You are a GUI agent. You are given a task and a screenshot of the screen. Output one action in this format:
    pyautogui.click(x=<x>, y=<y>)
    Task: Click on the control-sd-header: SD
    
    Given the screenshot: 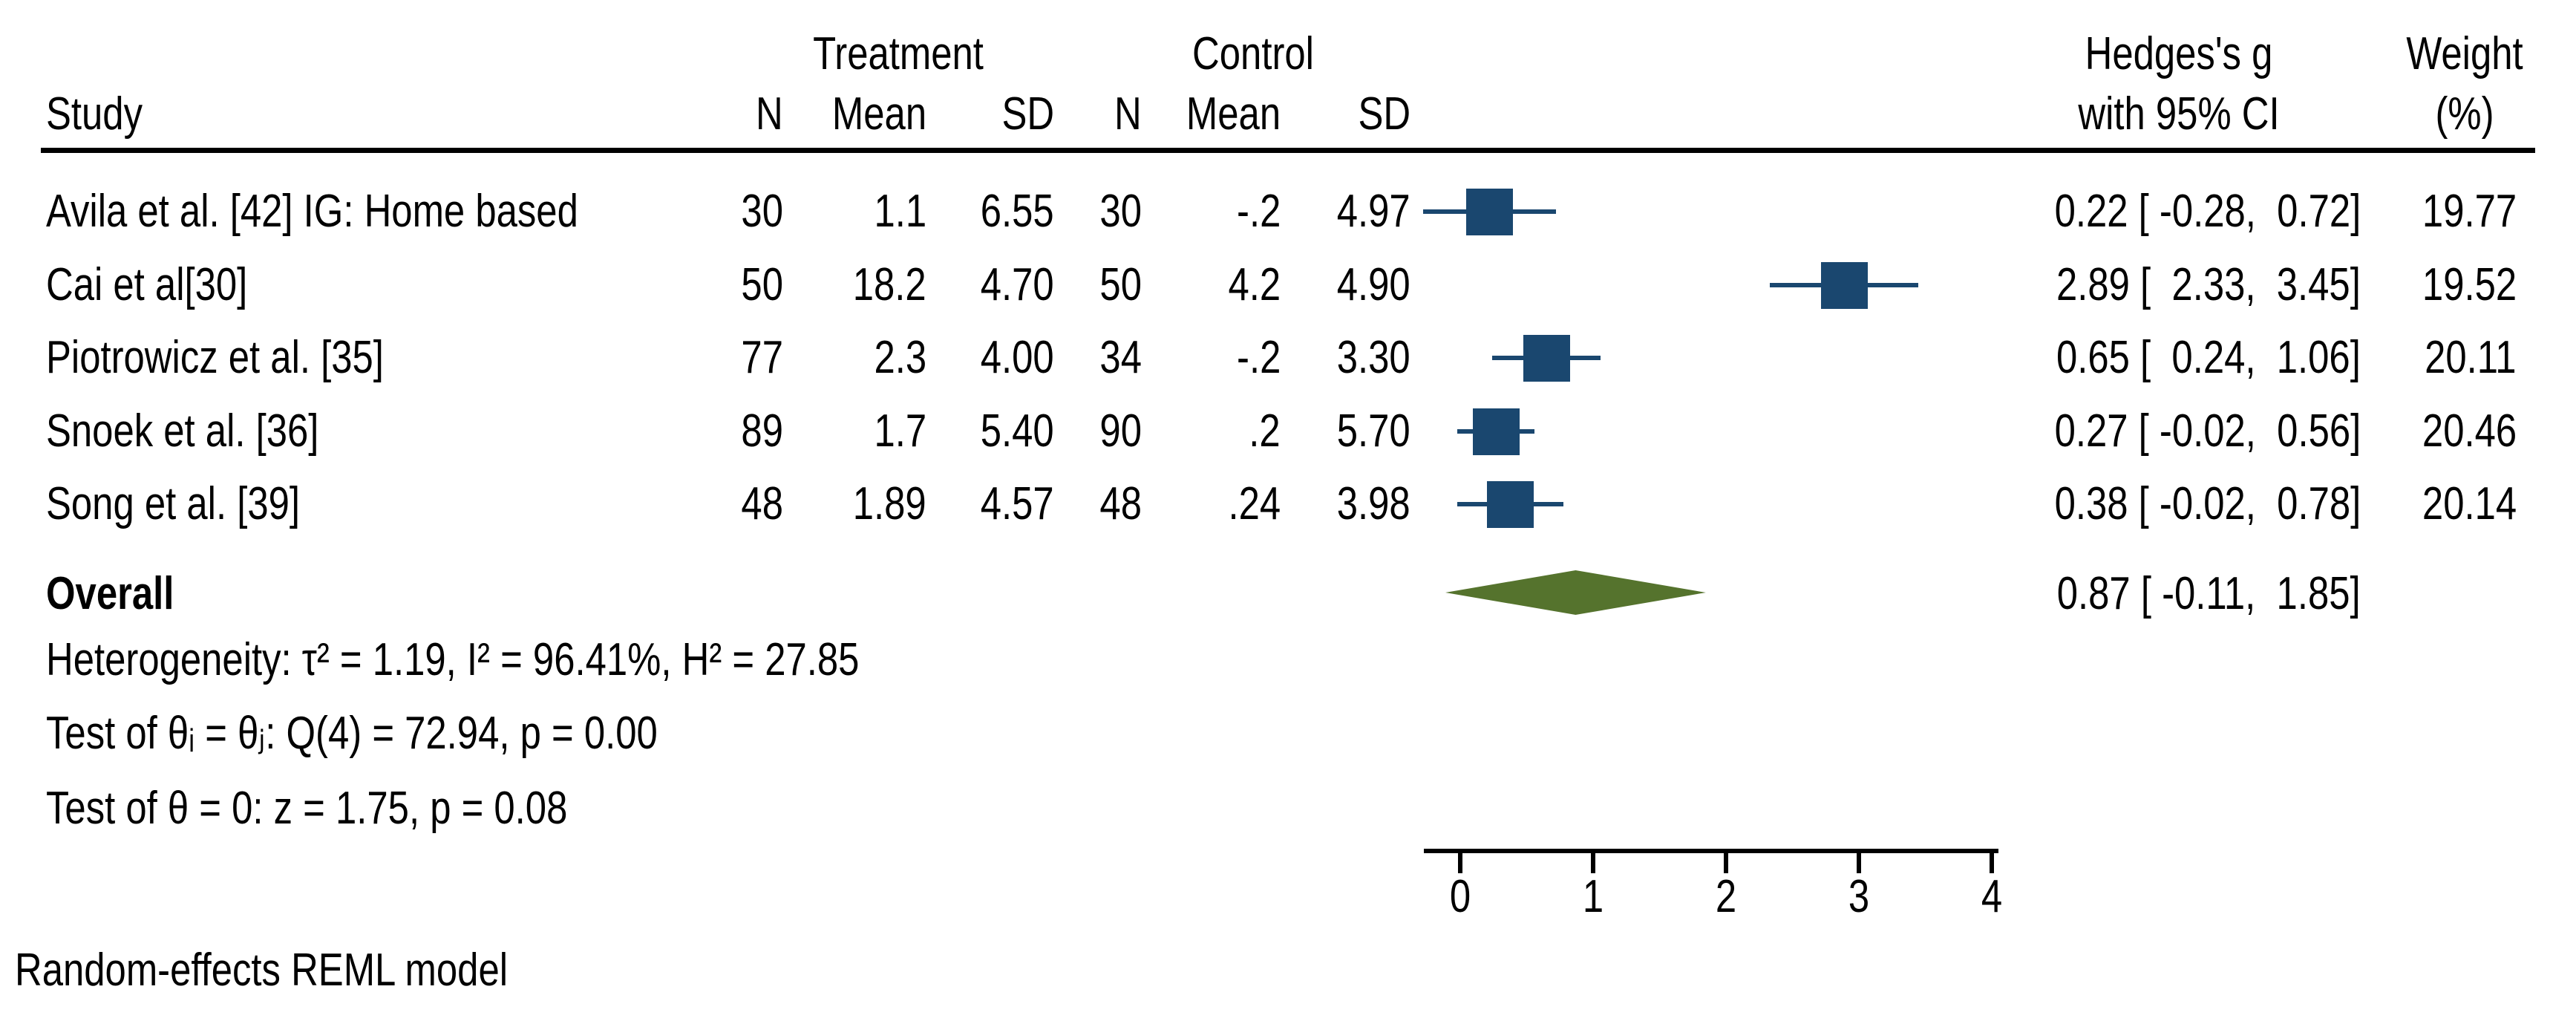 What is the action you would take?
    pyautogui.click(x=1384, y=114)
    